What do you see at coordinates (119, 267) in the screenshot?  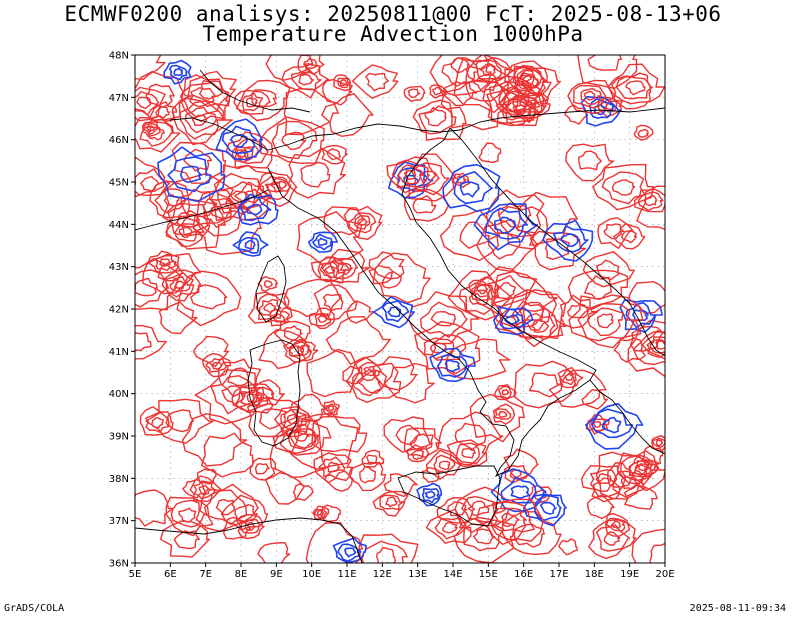 I see `lat-tick-label: 43N` at bounding box center [119, 267].